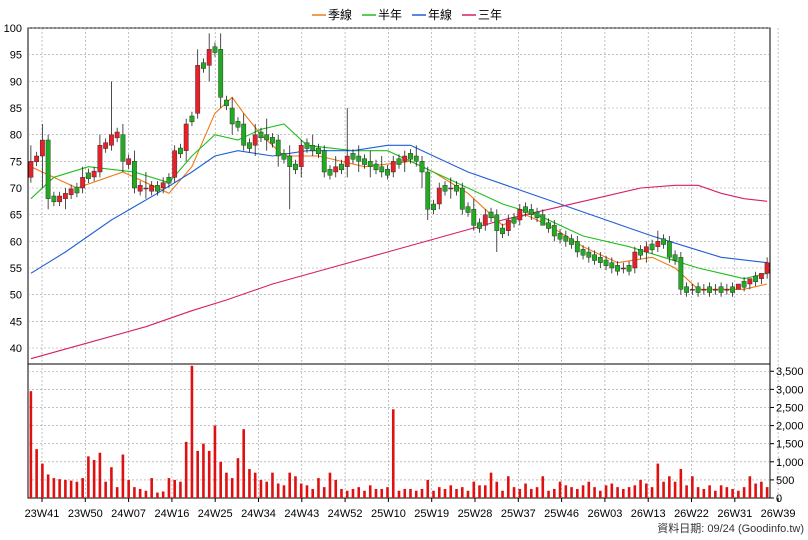 The image size is (808, 540). What do you see at coordinates (604, 514) in the screenshot?
I see `time-tick-label: 26W03` at bounding box center [604, 514].